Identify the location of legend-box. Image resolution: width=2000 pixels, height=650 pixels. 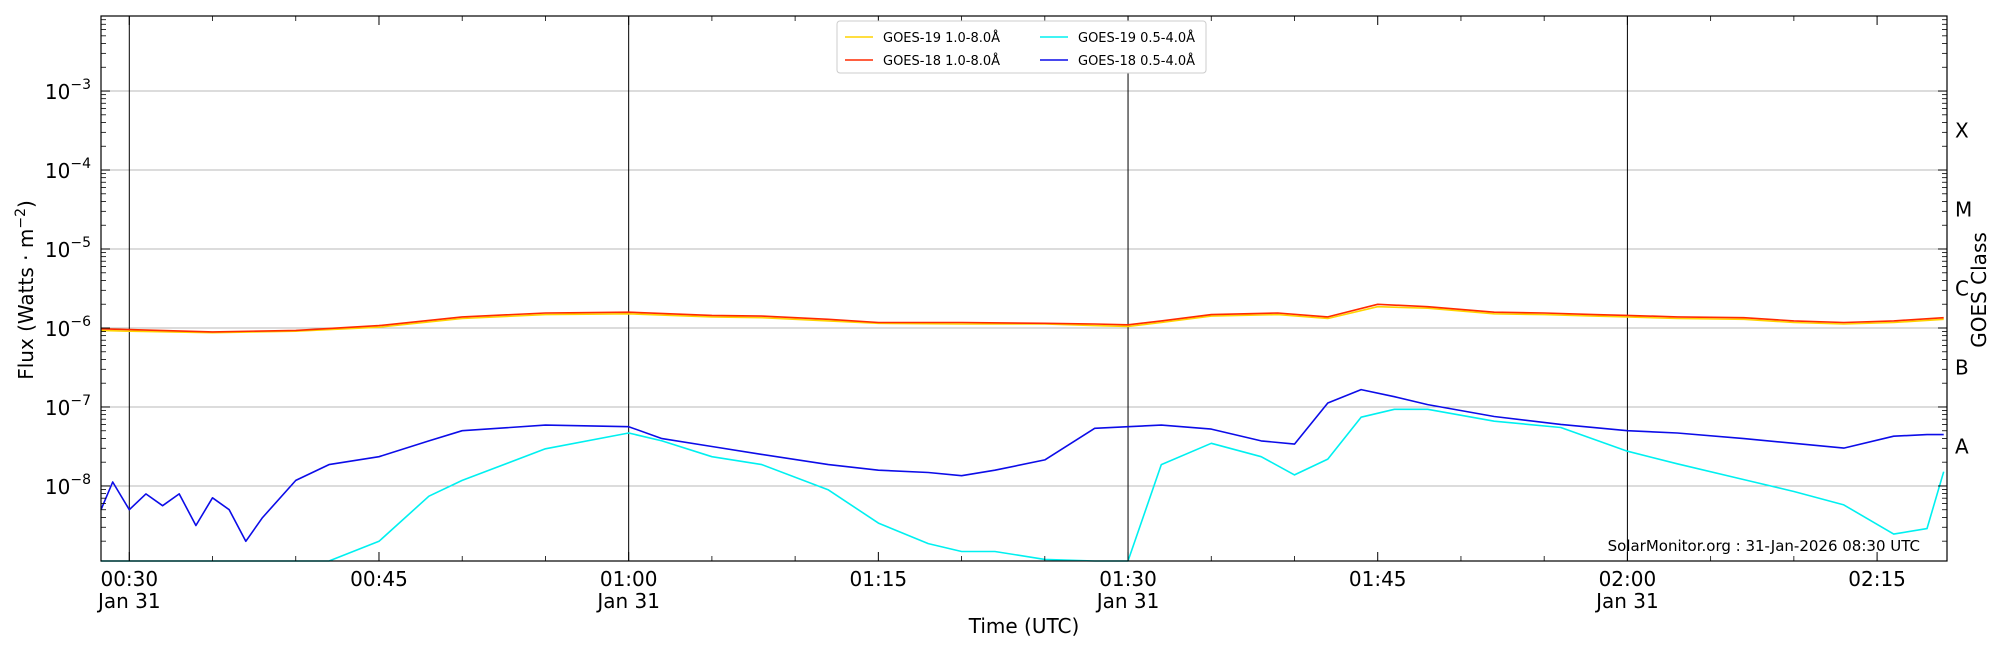
(1021, 47).